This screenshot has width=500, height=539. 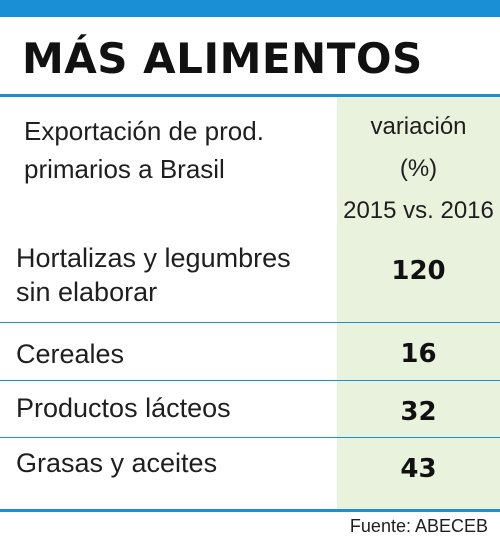 I want to click on row-label-cereales: Cereales, so click(x=173, y=354).